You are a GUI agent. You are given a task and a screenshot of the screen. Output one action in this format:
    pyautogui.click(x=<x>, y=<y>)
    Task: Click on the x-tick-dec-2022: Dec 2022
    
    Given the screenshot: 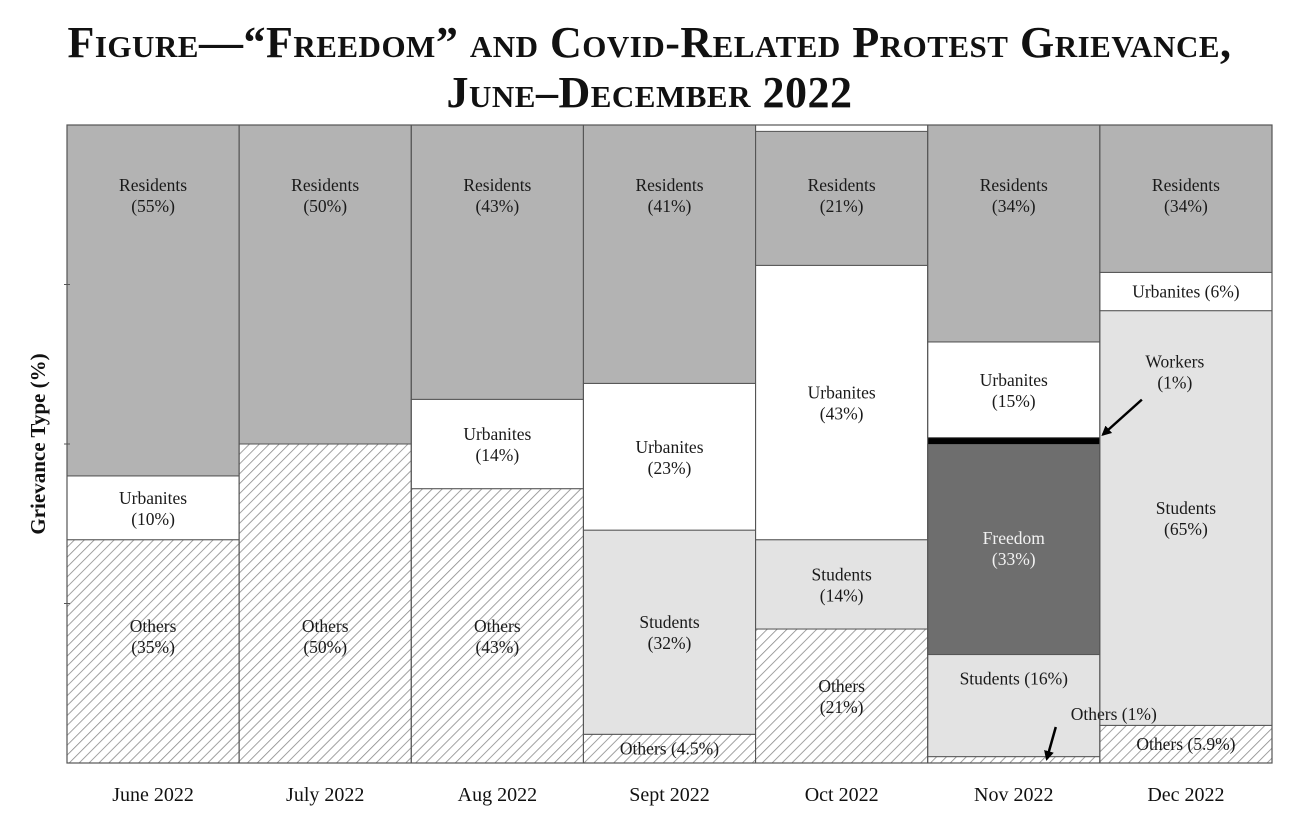 What is the action you would take?
    pyautogui.click(x=1185, y=795)
    